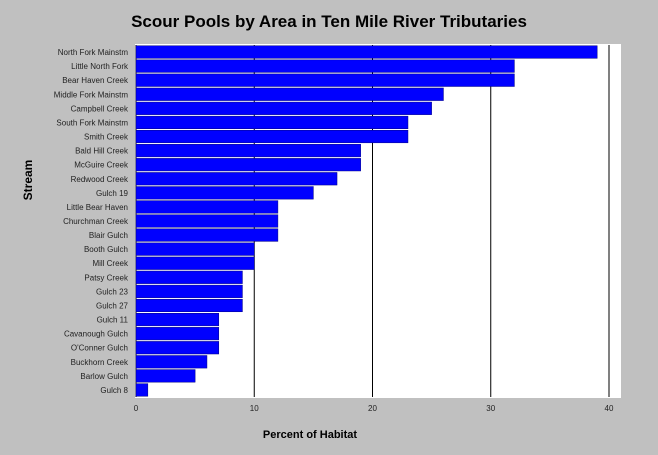 This screenshot has width=658, height=455. What do you see at coordinates (106, 249) in the screenshot?
I see `category-label: Booth Gulch` at bounding box center [106, 249].